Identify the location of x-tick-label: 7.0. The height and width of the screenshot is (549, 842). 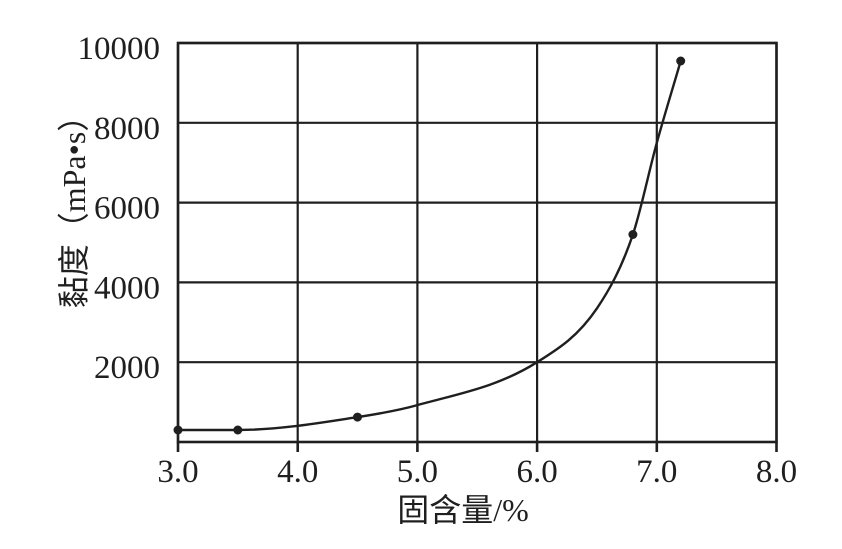
(656, 472).